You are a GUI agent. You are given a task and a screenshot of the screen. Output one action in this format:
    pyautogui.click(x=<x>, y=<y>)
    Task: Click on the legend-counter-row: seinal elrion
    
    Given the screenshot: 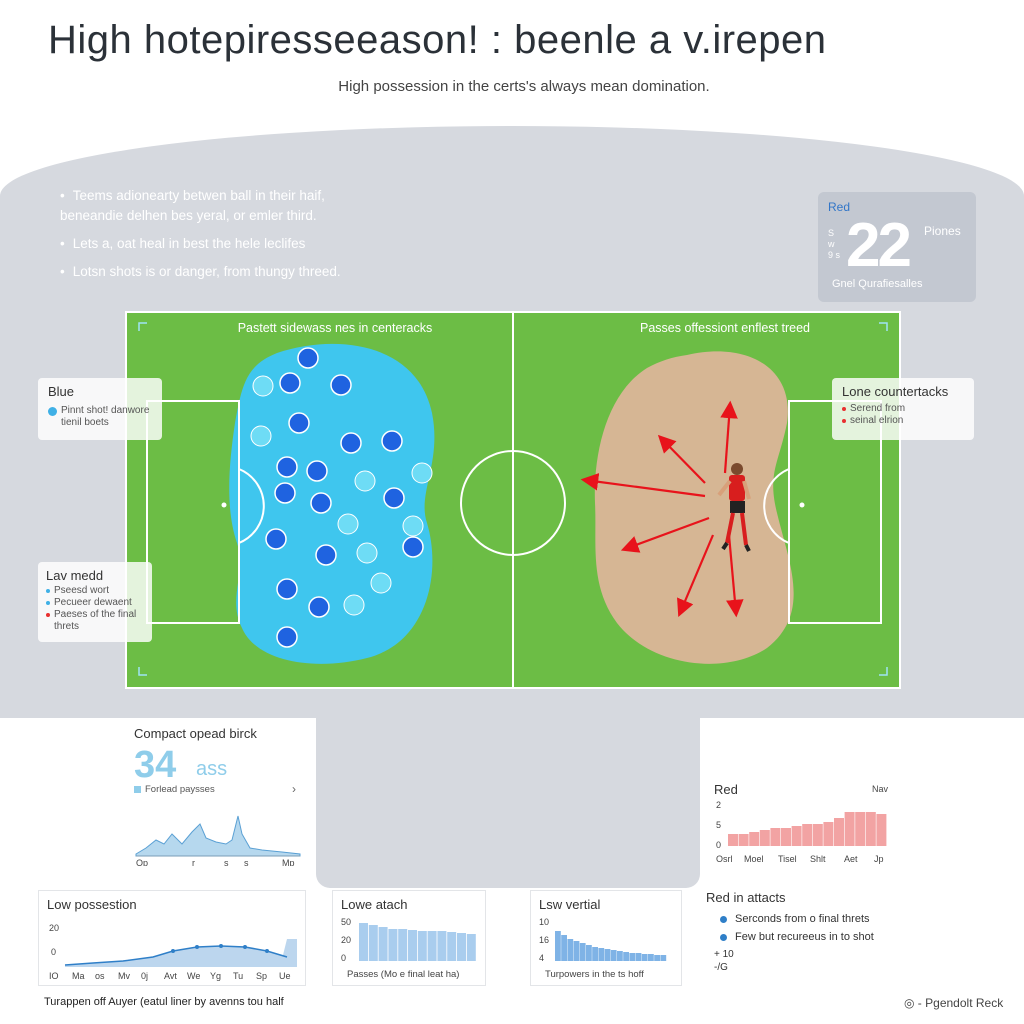 What is the action you would take?
    pyautogui.click(x=903, y=421)
    